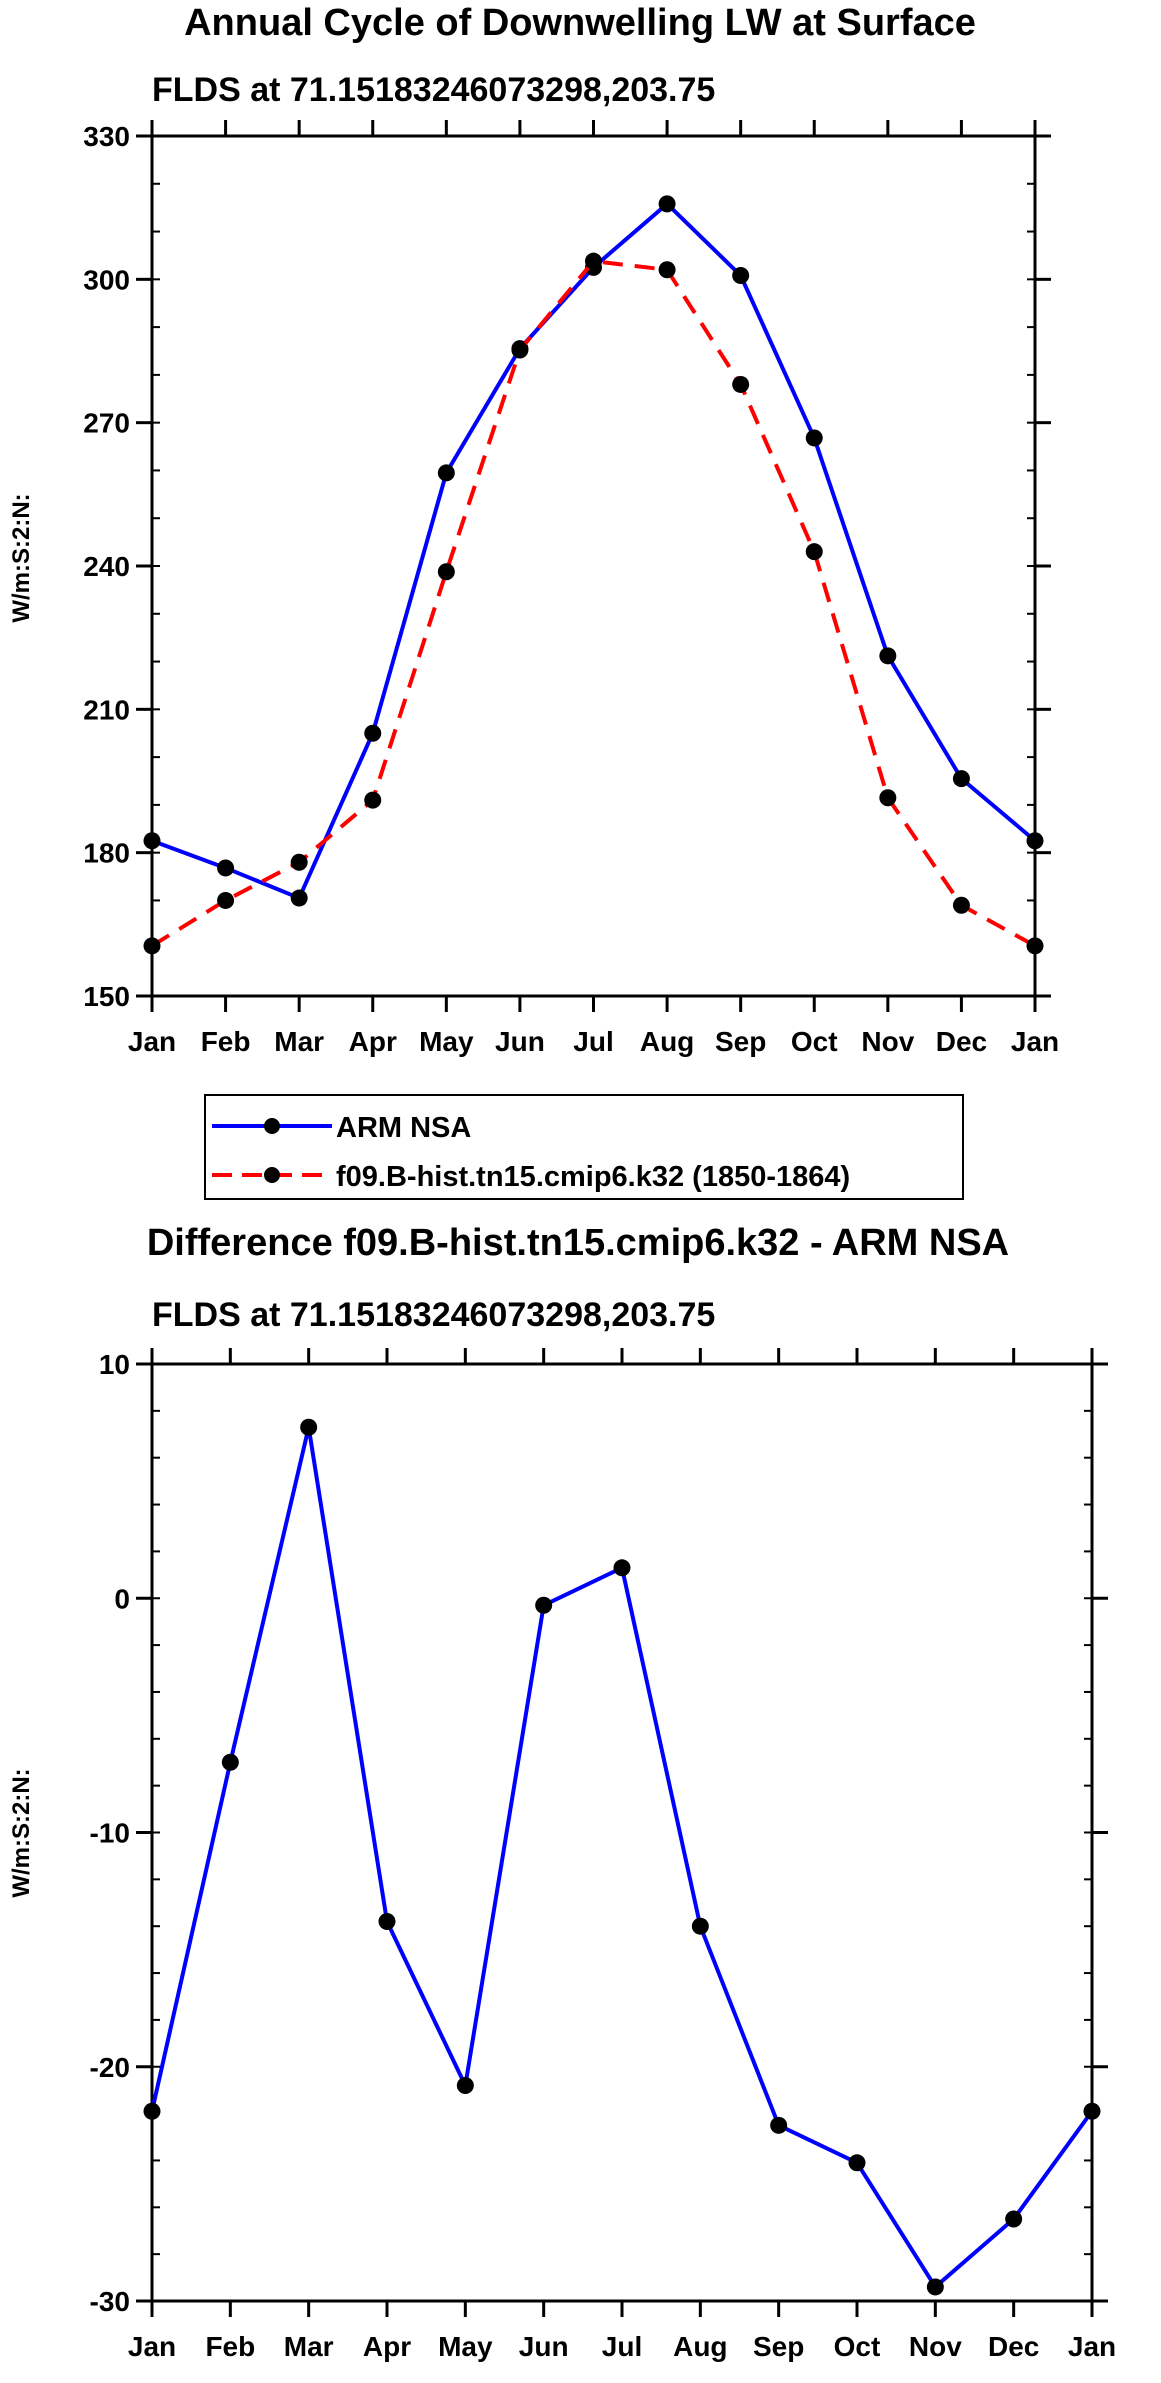 Image resolution: width=1161 pixels, height=2383 pixels. I want to click on bottom-chart-xtick-label: Nov, so click(935, 2346).